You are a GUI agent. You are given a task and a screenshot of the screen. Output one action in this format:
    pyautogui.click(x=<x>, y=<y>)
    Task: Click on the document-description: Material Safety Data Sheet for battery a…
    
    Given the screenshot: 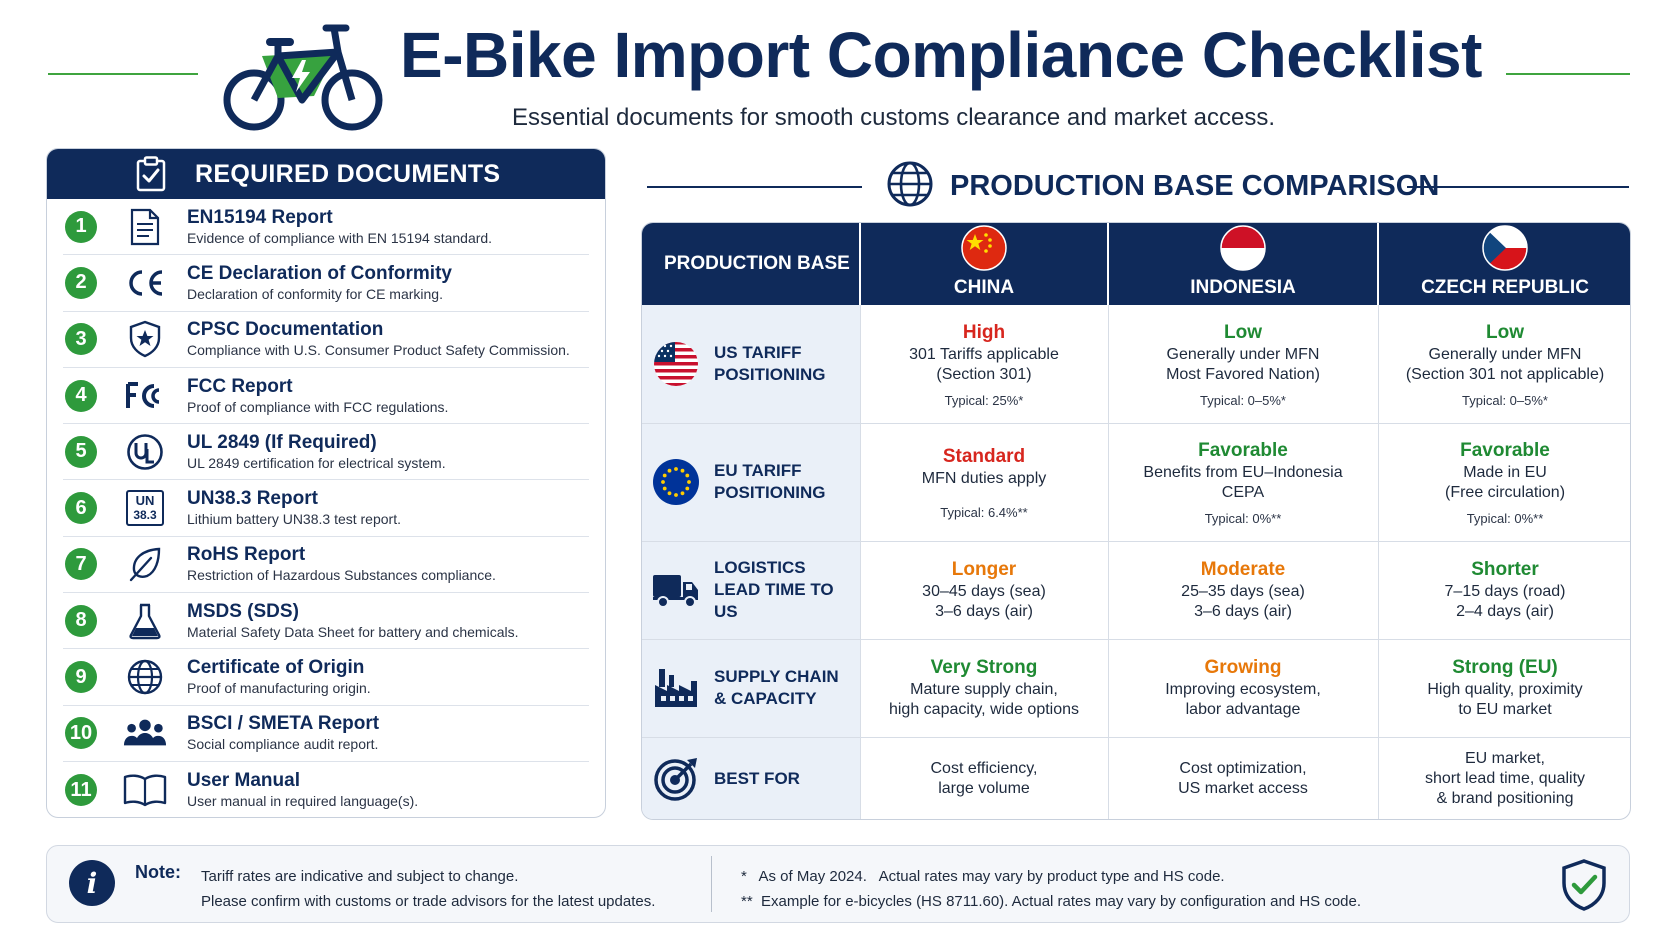 What is the action you would take?
    pyautogui.click(x=353, y=631)
    